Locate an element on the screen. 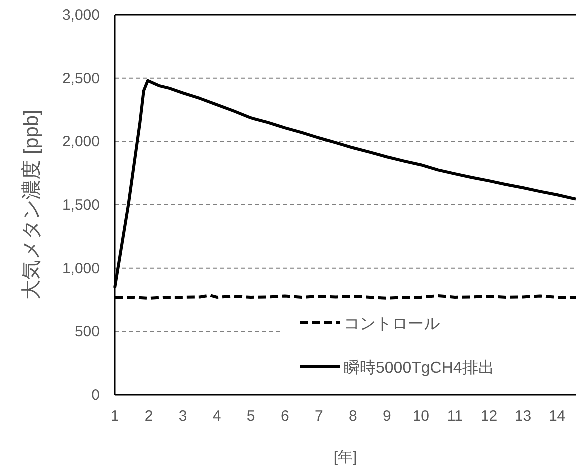 The height and width of the screenshot is (470, 577). x-tick-label: 6 is located at coordinates (285, 416).